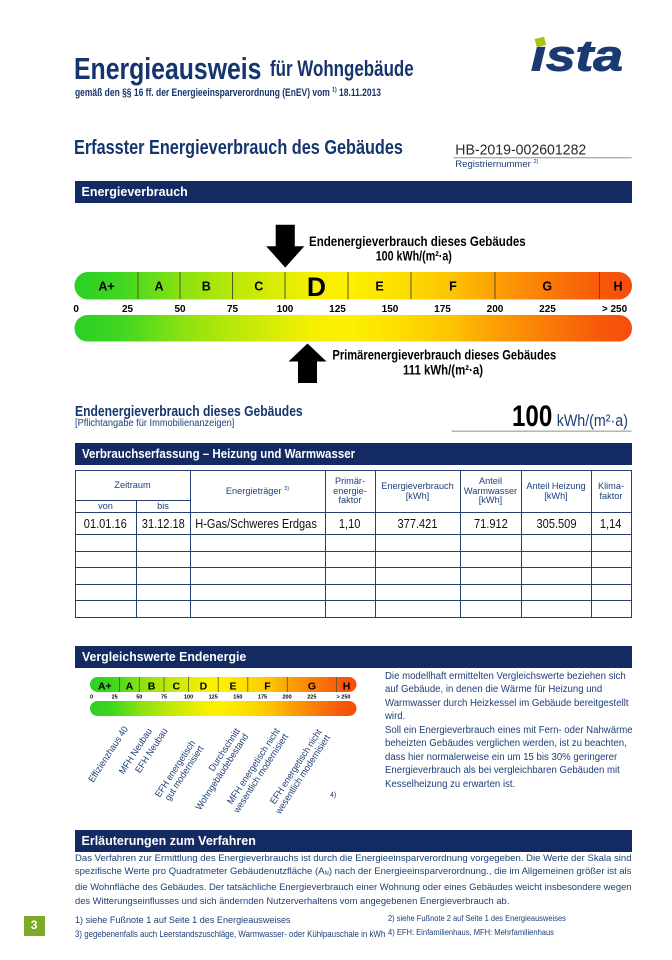 The height and width of the screenshot is (960, 672). What do you see at coordinates (520, 150) in the screenshot?
I see `svg-text: HB-2019-002601282` at bounding box center [520, 150].